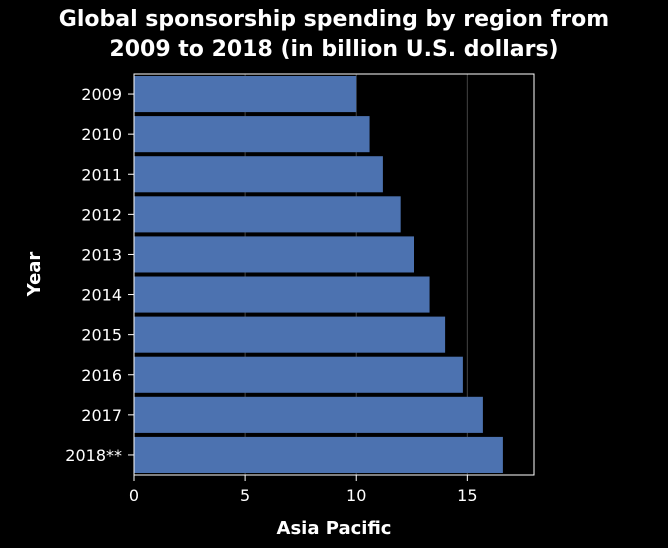 The image size is (668, 548). Describe the element at coordinates (101, 295) in the screenshot. I see `y-tick-label: 2014` at that location.